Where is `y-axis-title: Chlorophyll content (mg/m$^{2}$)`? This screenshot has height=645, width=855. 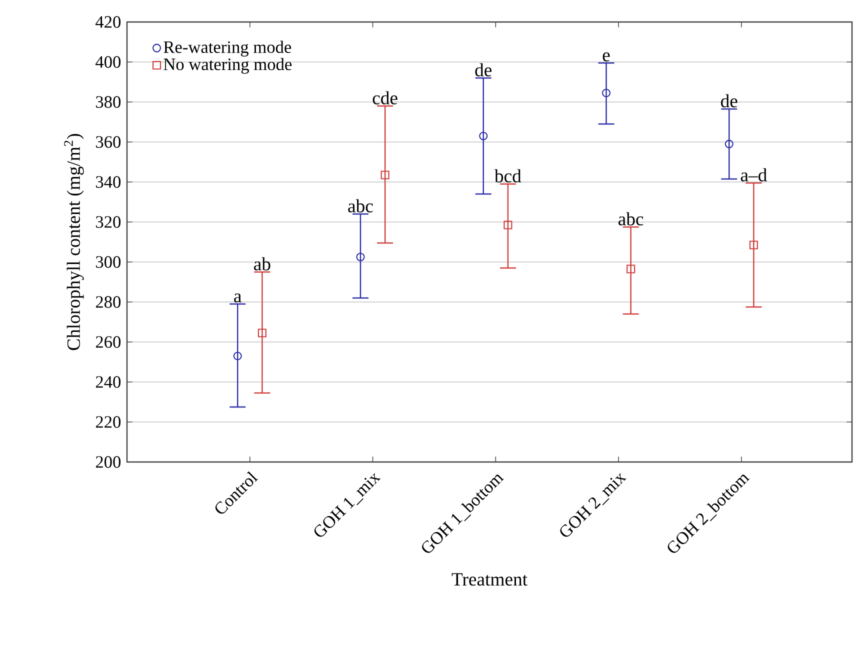 y-axis-title: Chlorophyll content (mg/m$^{2}$) is located at coordinates (74, 242).